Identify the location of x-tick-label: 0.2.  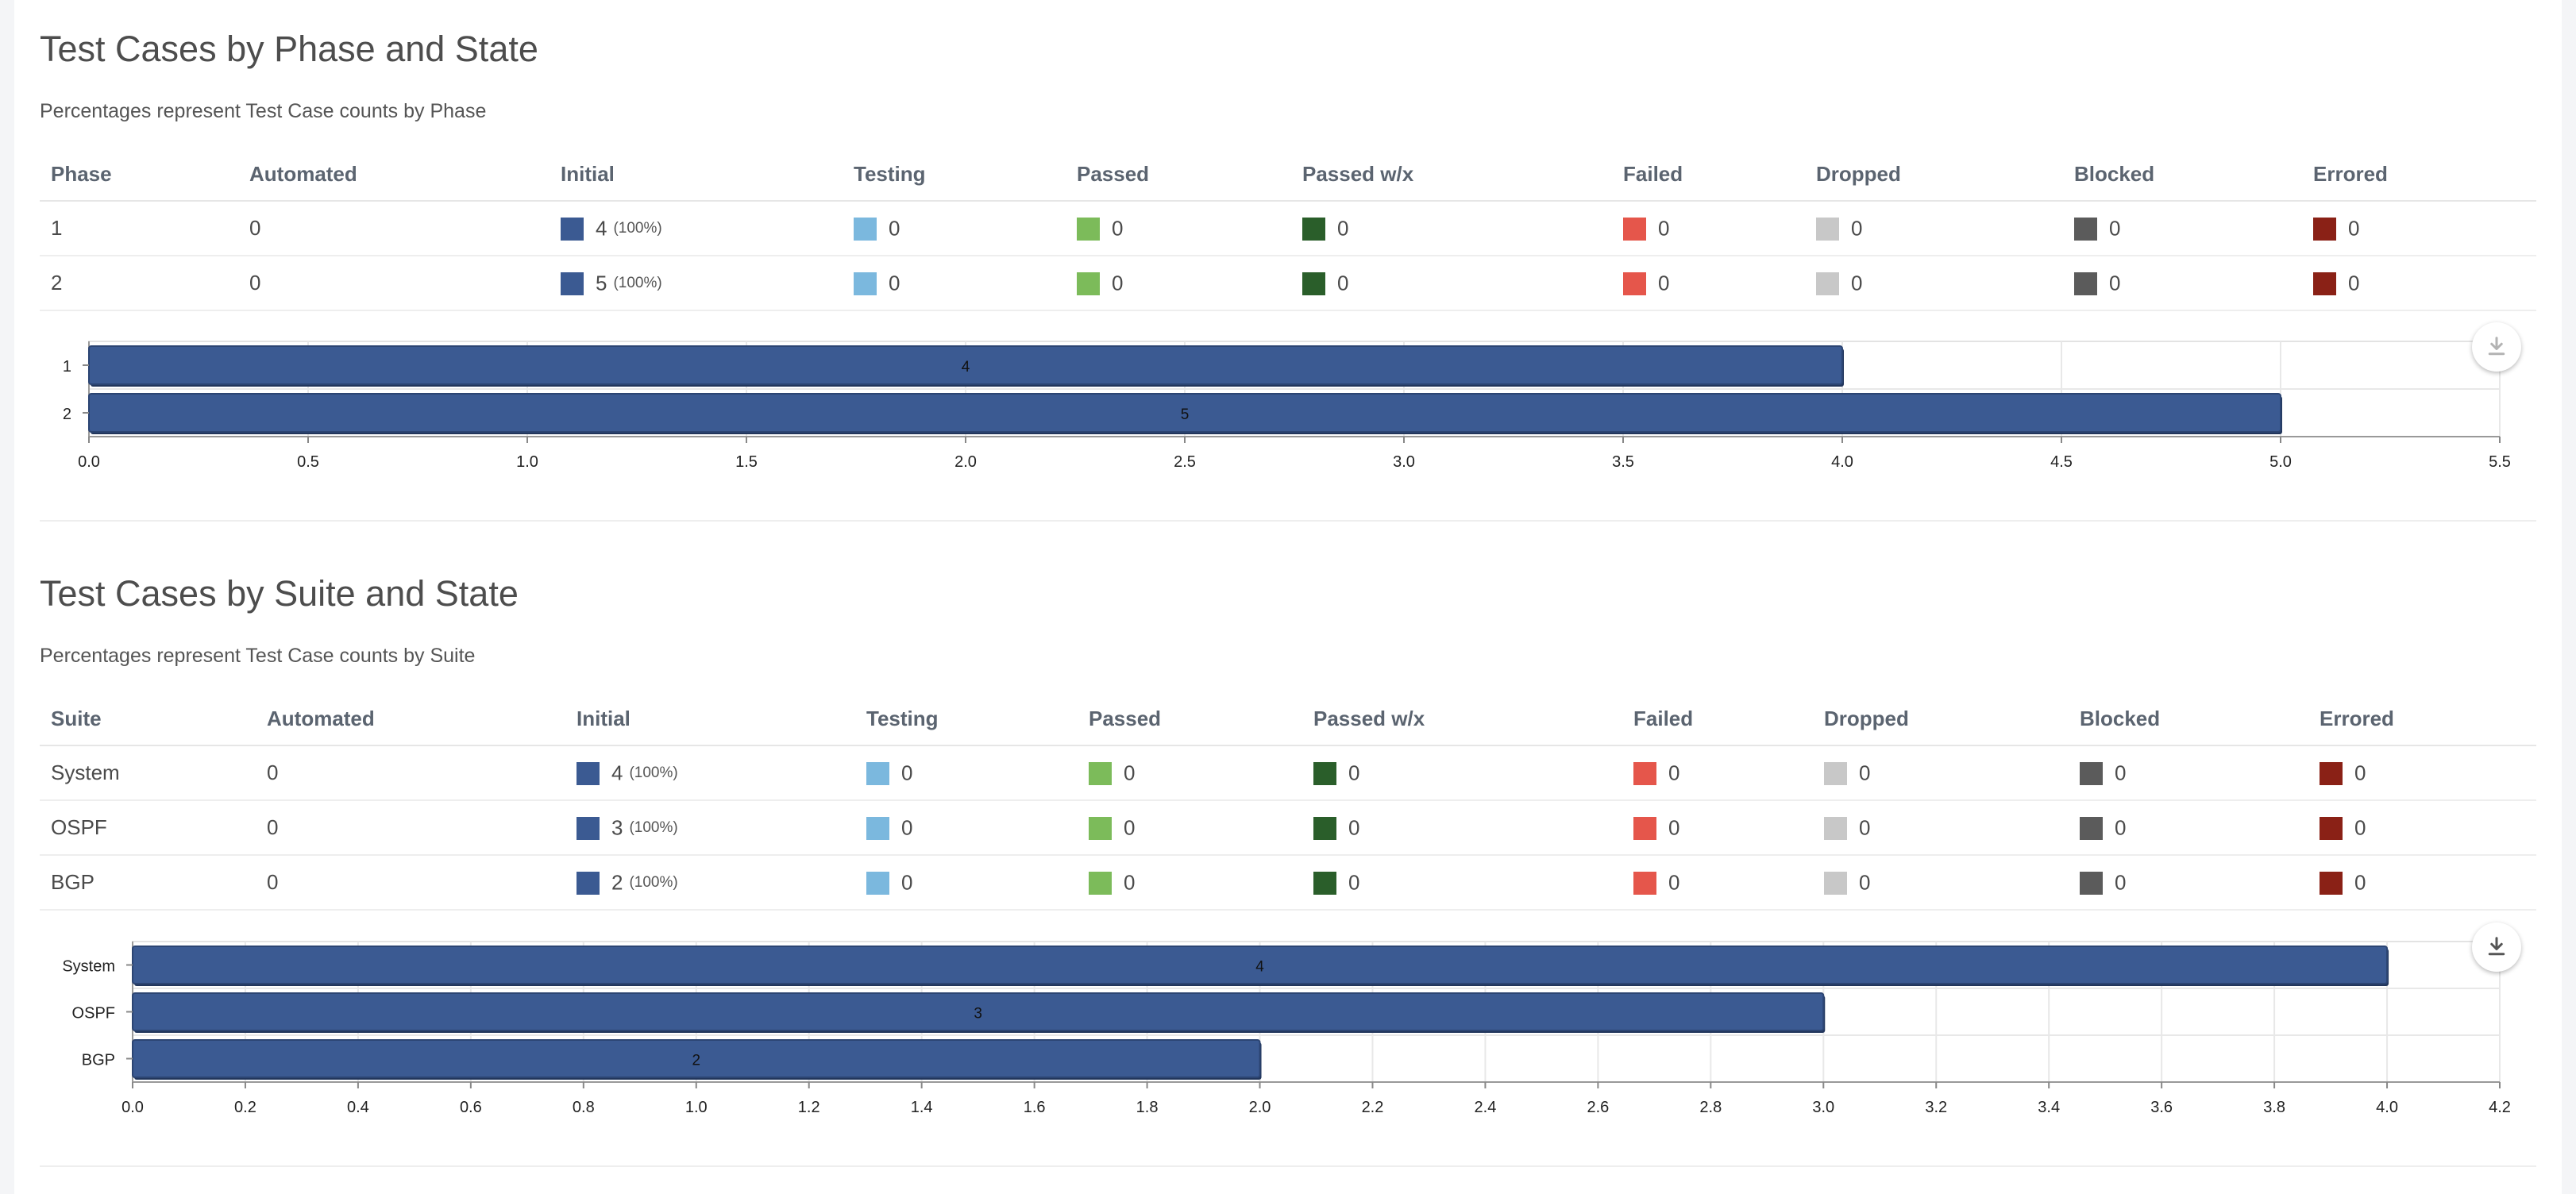
(245, 1107).